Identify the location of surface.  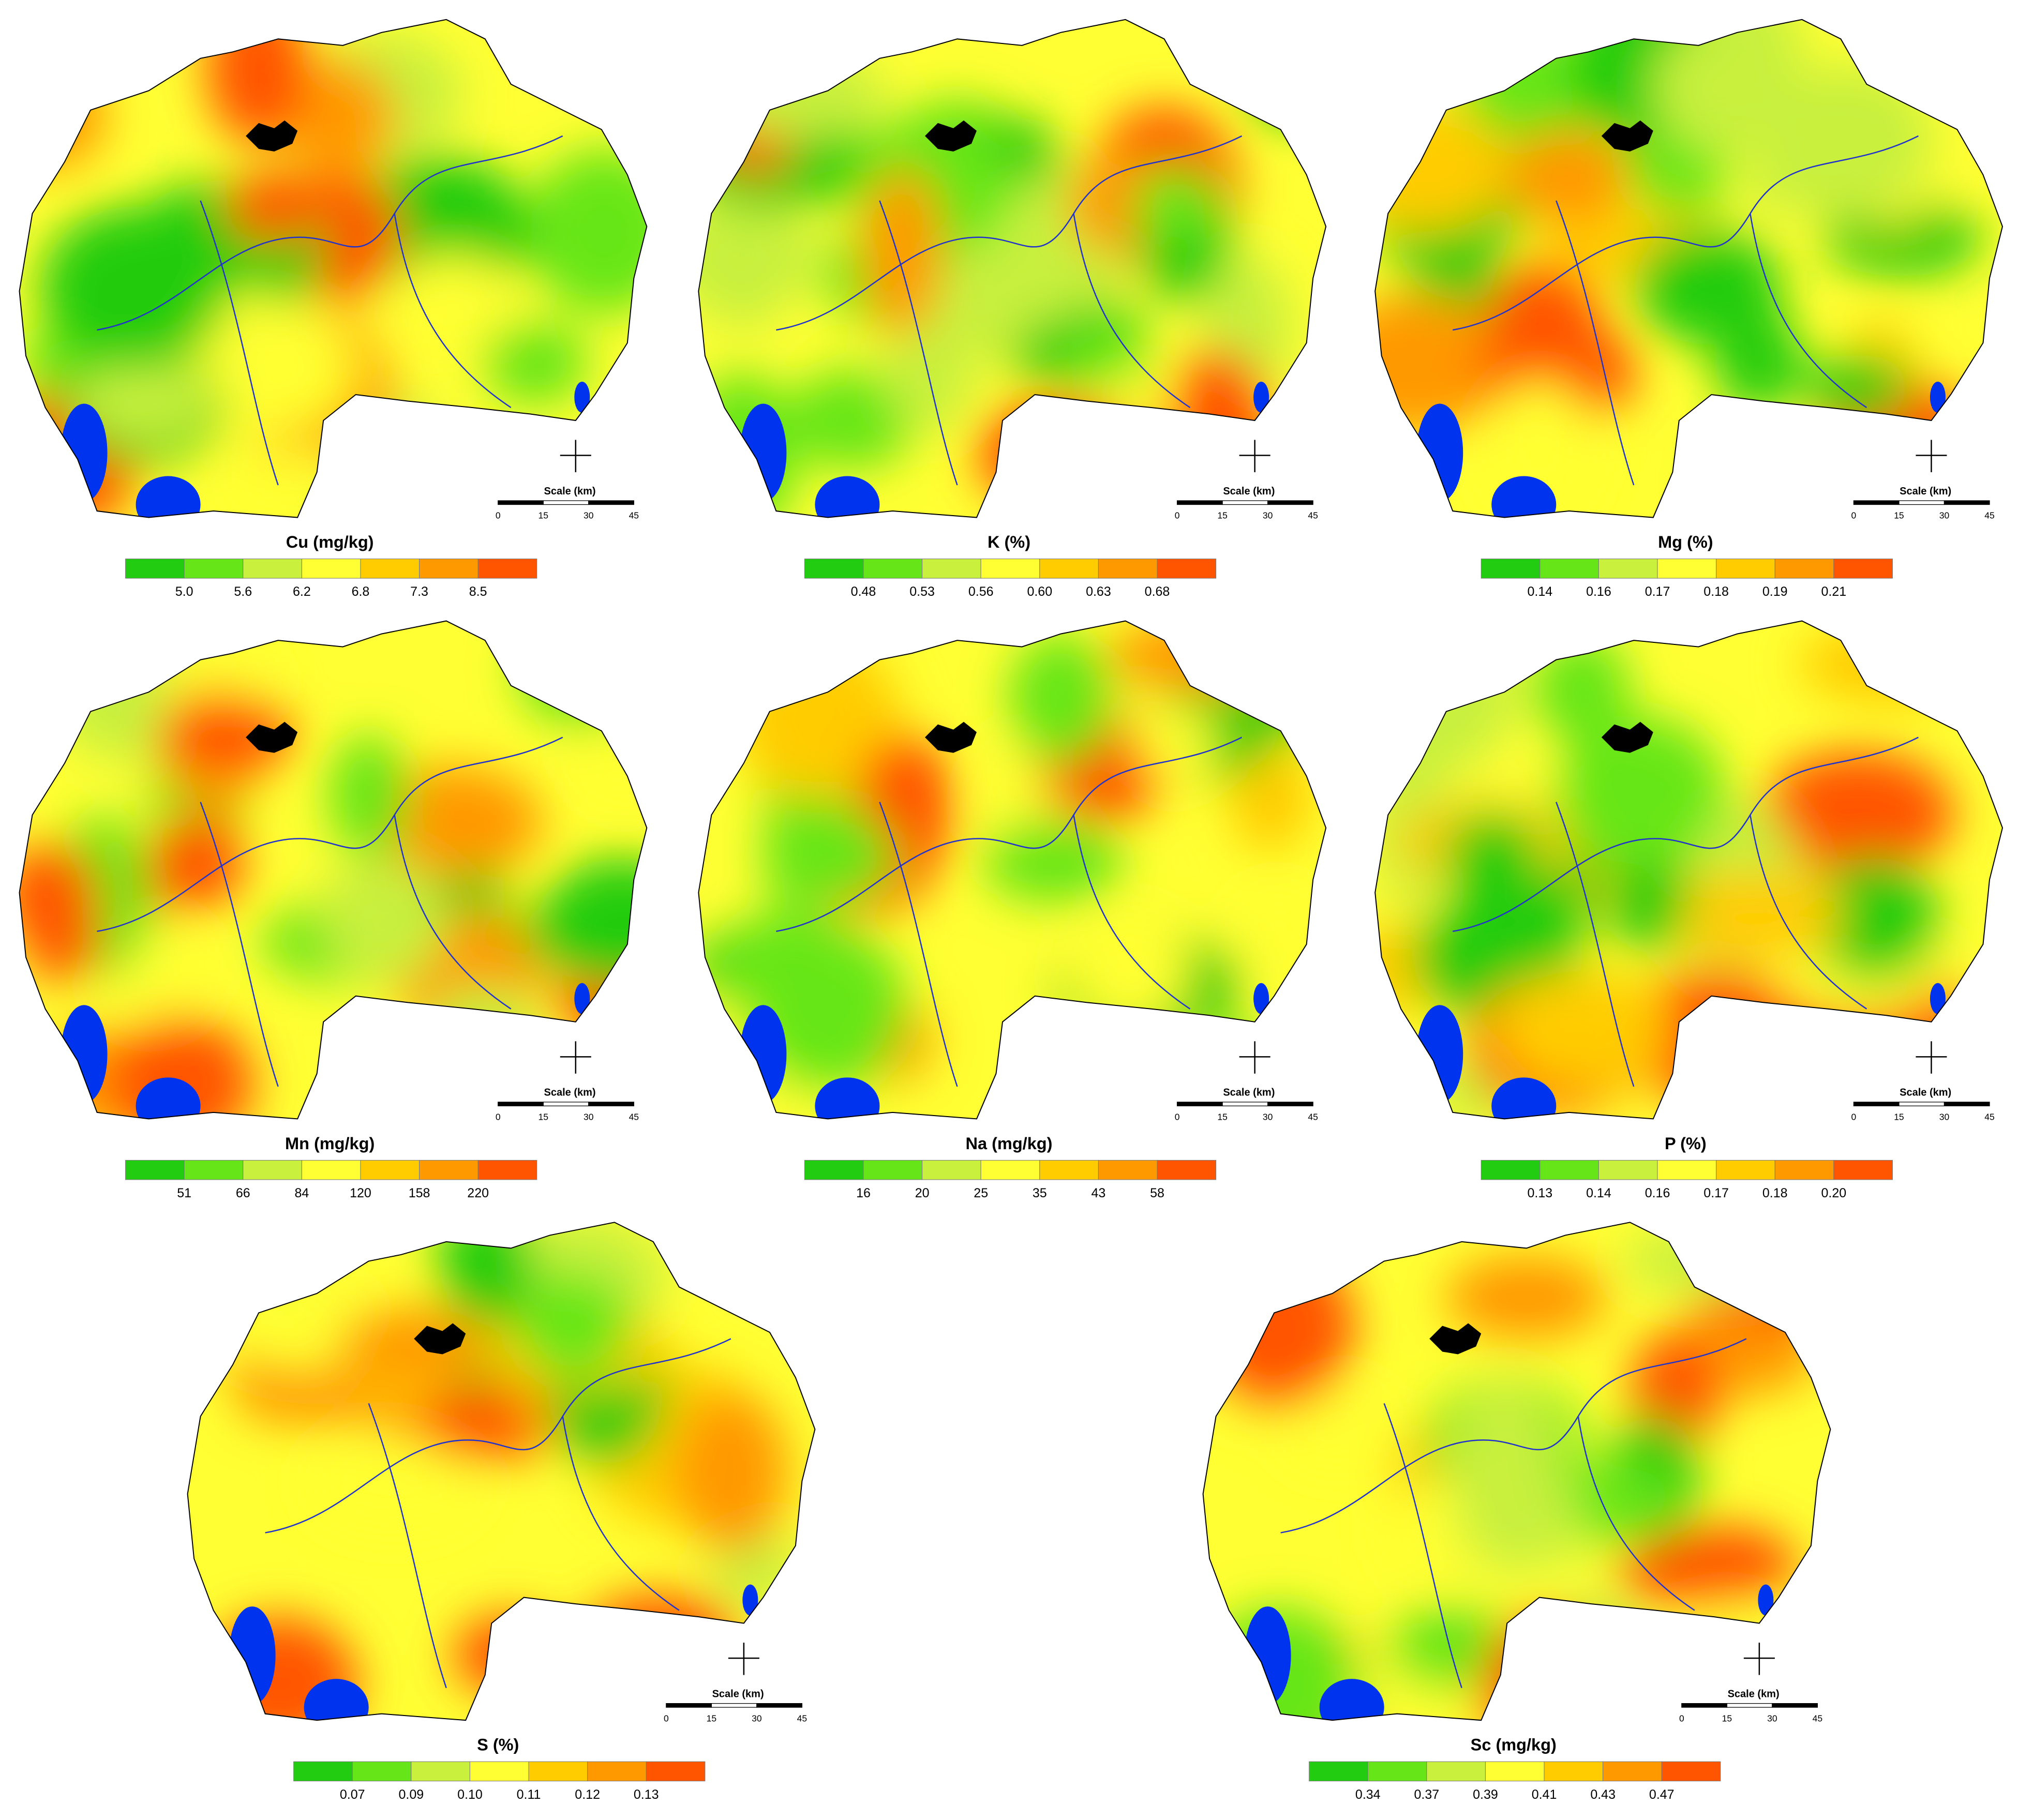
(1012, 268).